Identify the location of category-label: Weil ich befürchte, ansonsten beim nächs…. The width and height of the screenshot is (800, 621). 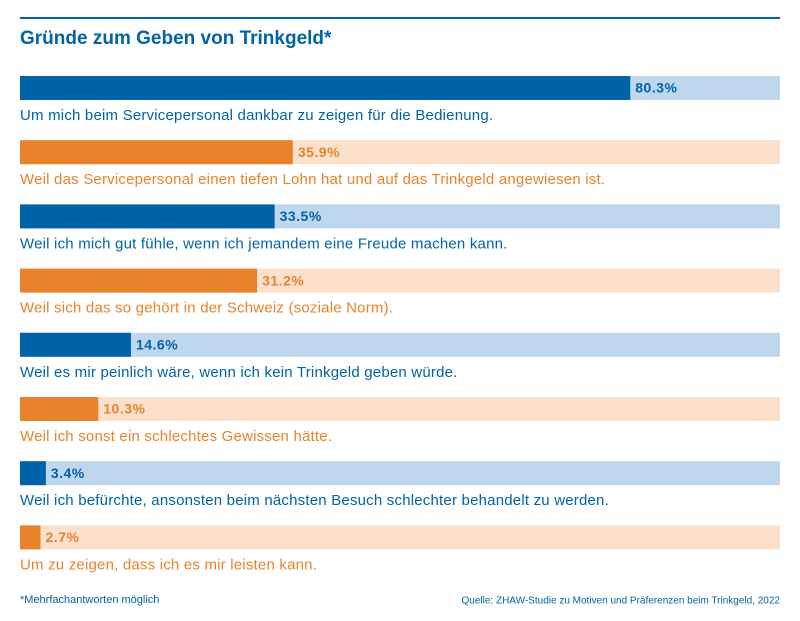
(314, 500).